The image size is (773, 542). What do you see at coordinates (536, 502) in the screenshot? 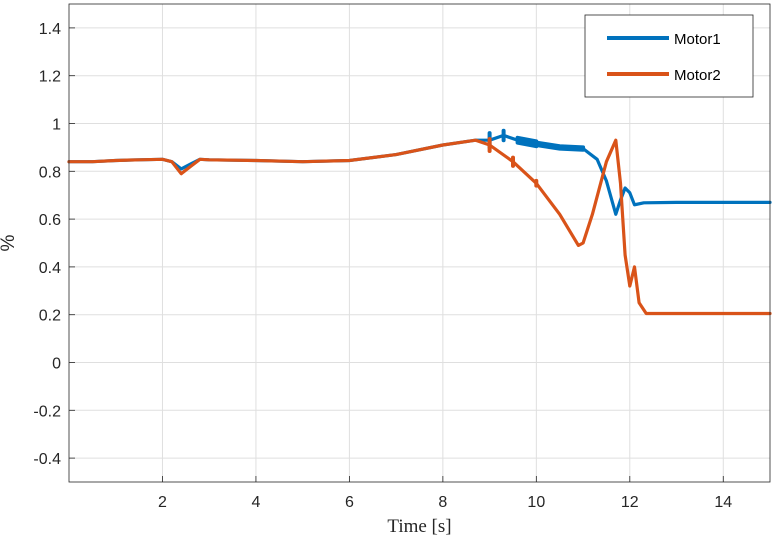
I see `x-tick-label: 10` at bounding box center [536, 502].